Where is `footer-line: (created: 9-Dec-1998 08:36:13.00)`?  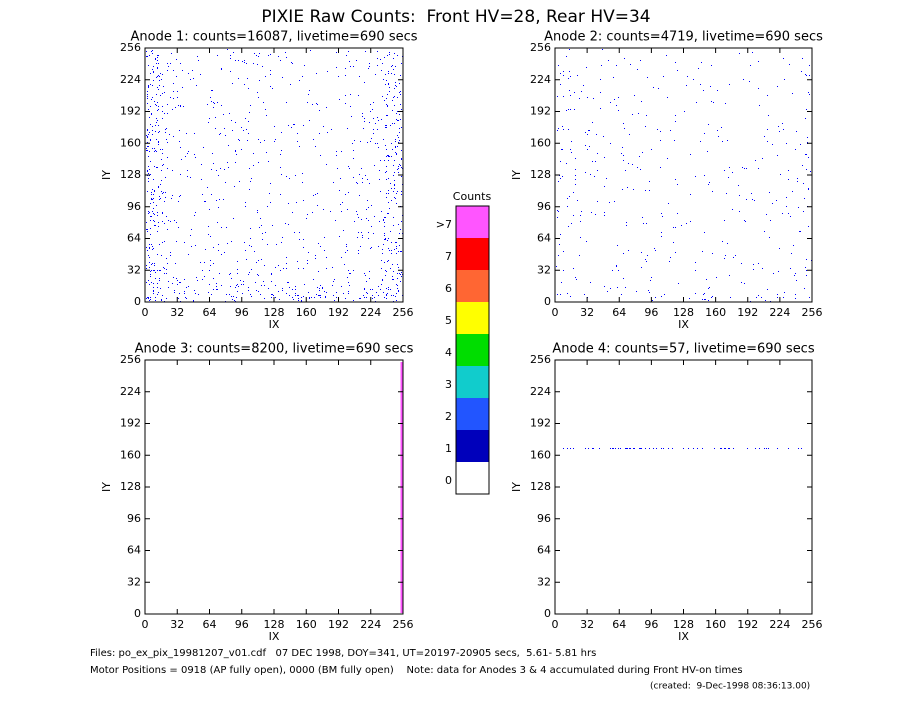 footer-line: (created: 9-Dec-1998 08:36:13.00) is located at coordinates (730, 687).